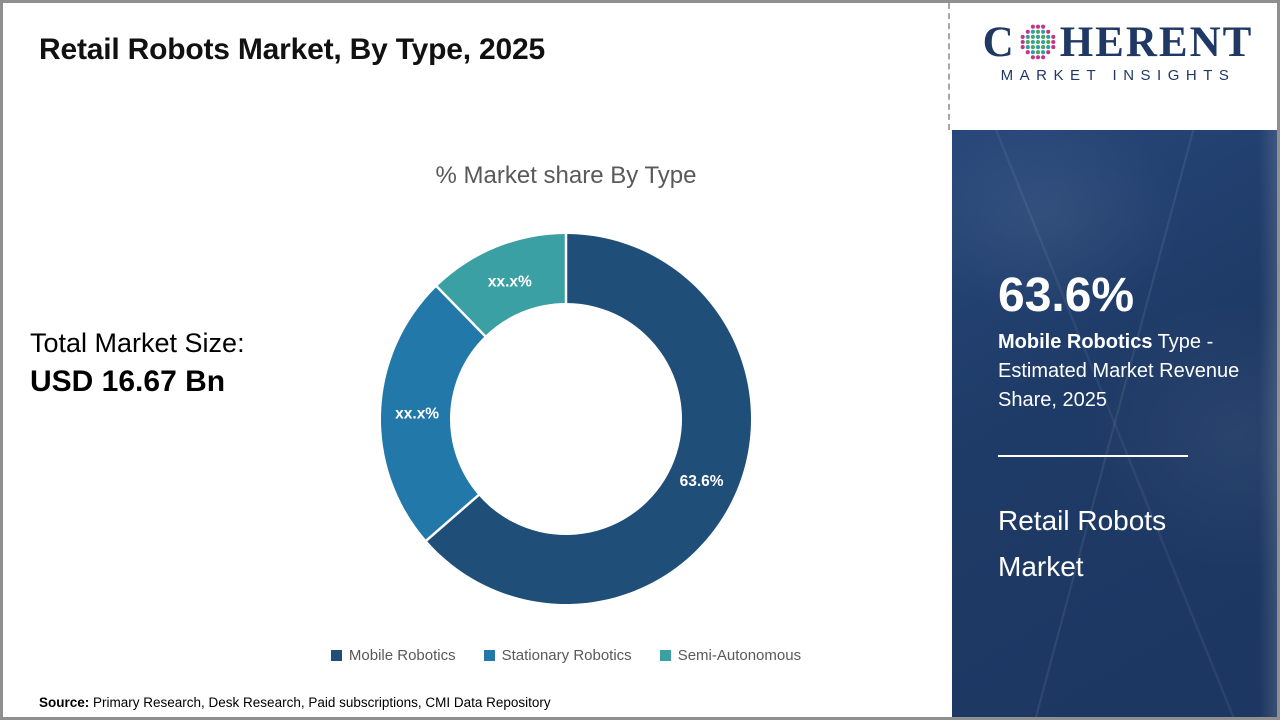 This screenshot has height=720, width=1280. I want to click on panel-stat-label-bold: Mobile Robotics, so click(1075, 342).